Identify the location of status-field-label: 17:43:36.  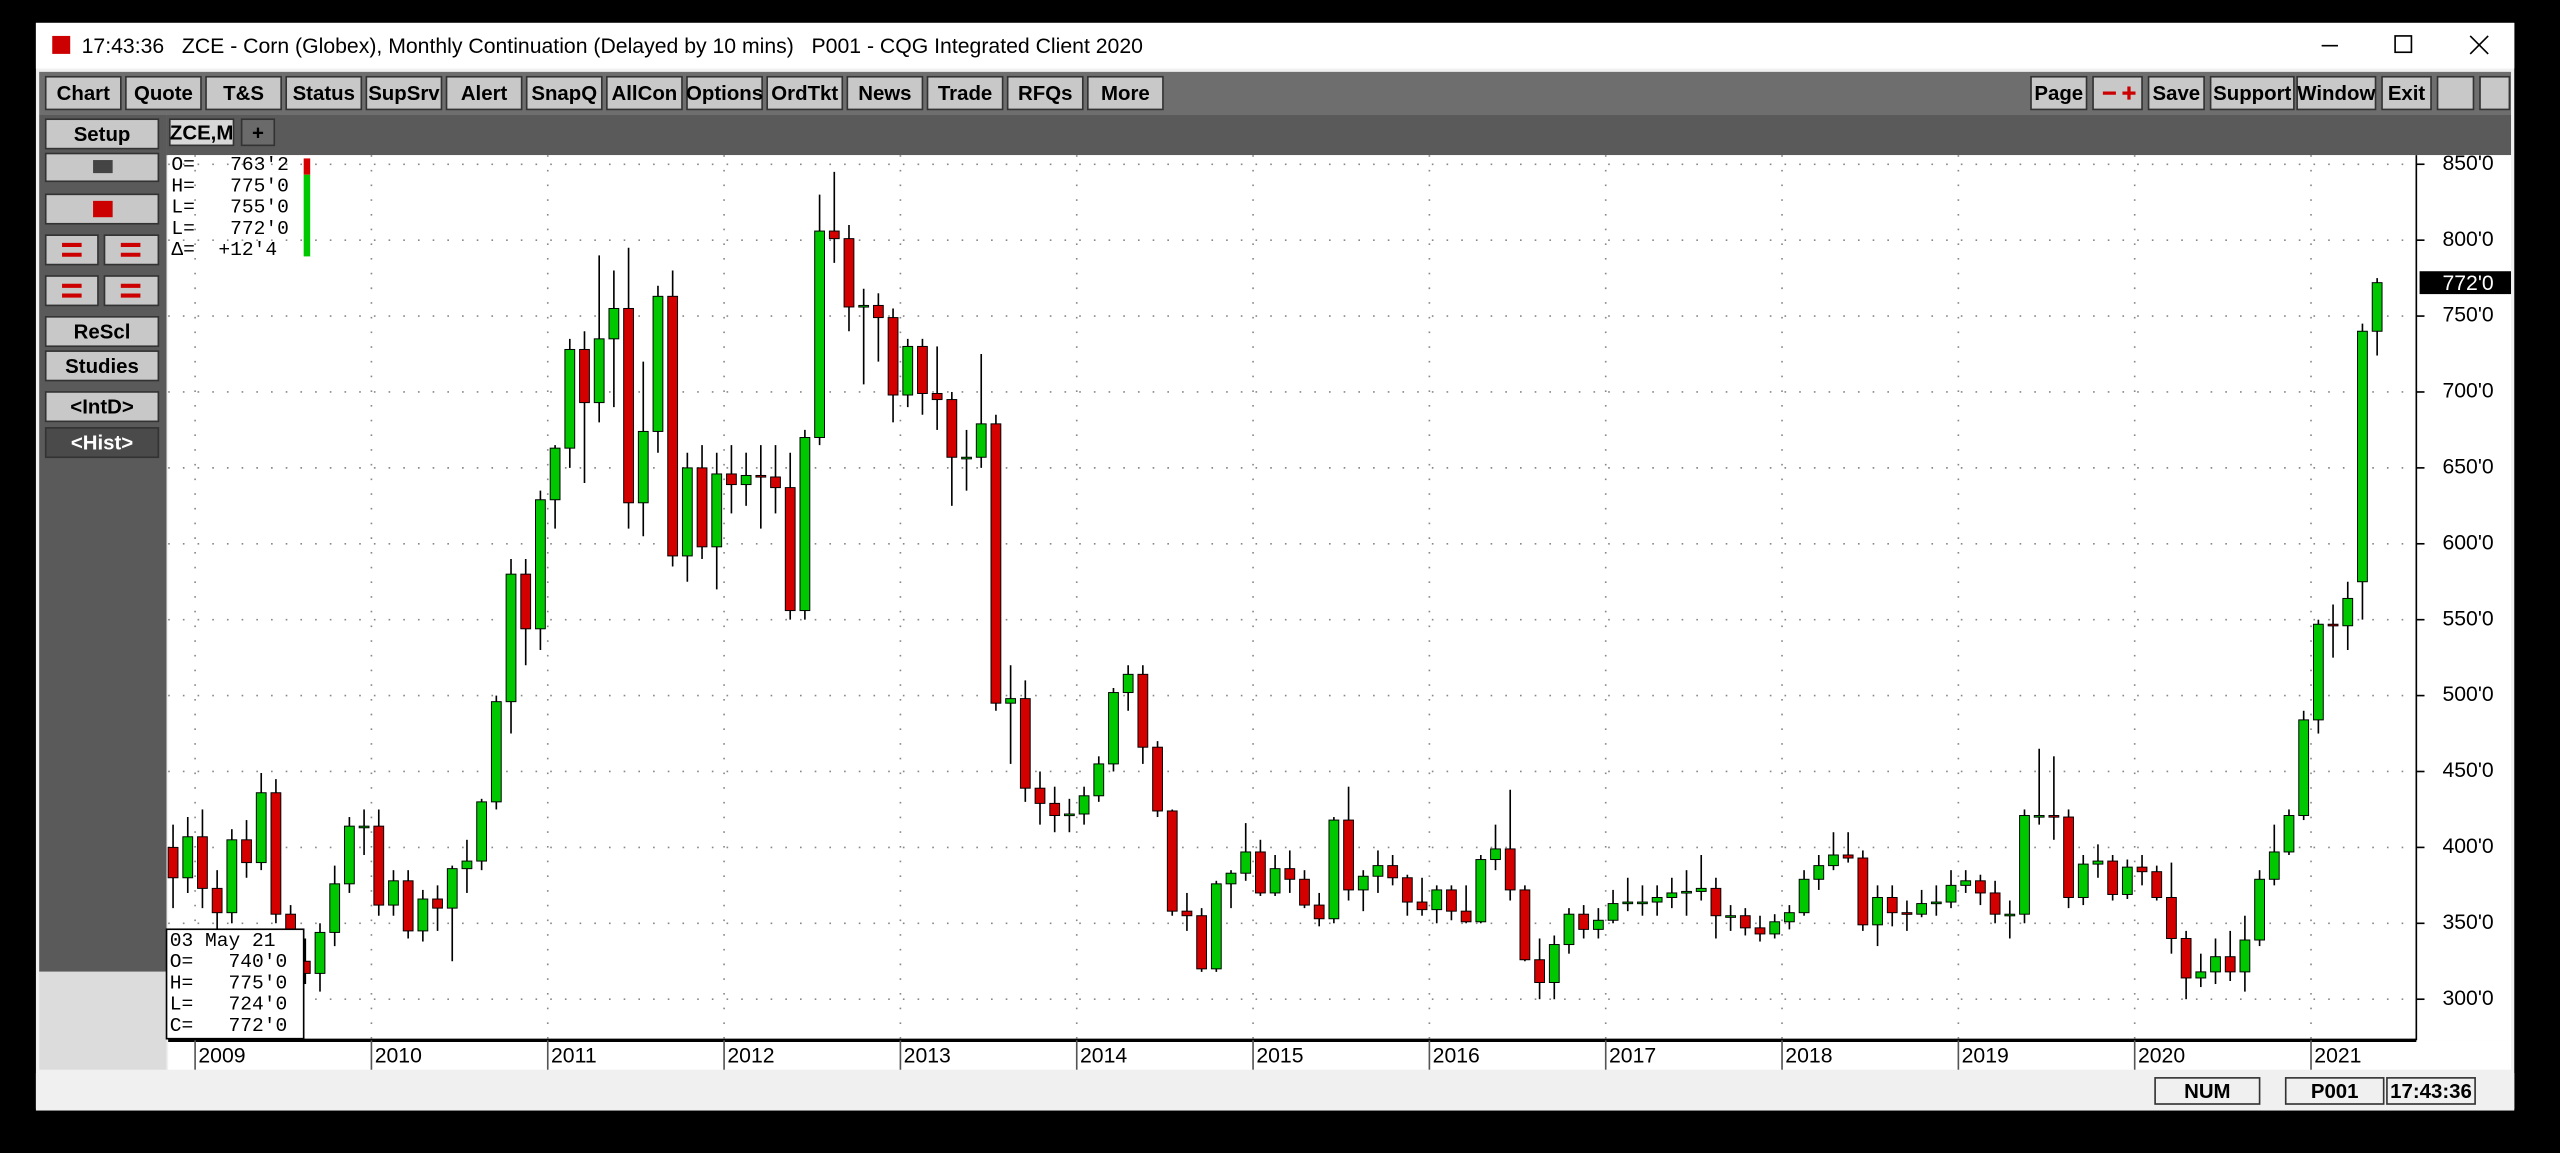
(2431, 1092).